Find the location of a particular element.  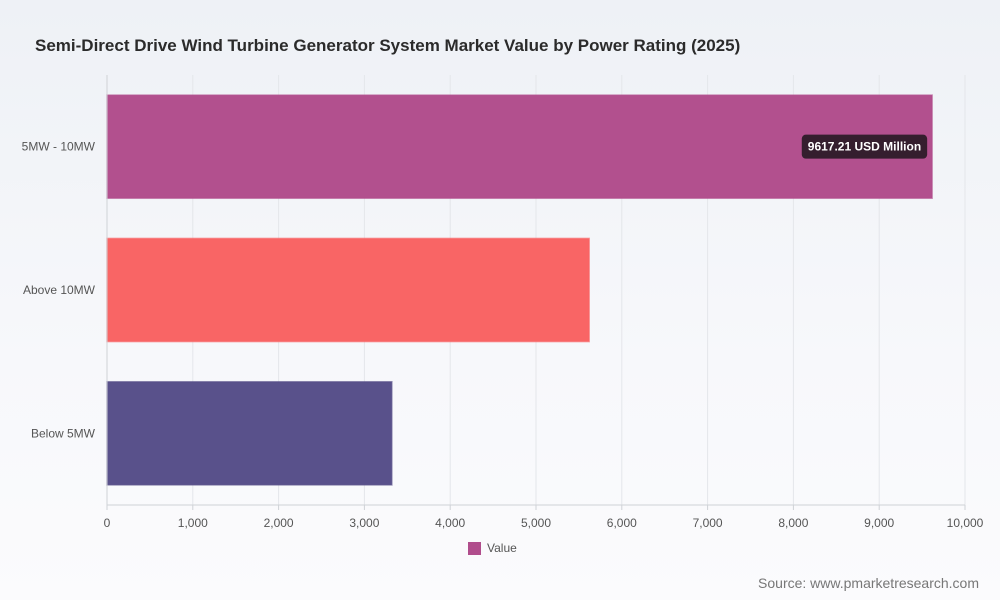

x-tick-label: 0 is located at coordinates (107, 523).